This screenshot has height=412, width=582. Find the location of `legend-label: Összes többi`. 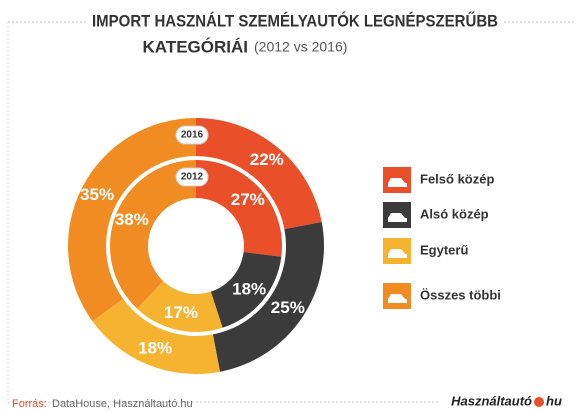

legend-label: Összes többi is located at coordinates (460, 294).